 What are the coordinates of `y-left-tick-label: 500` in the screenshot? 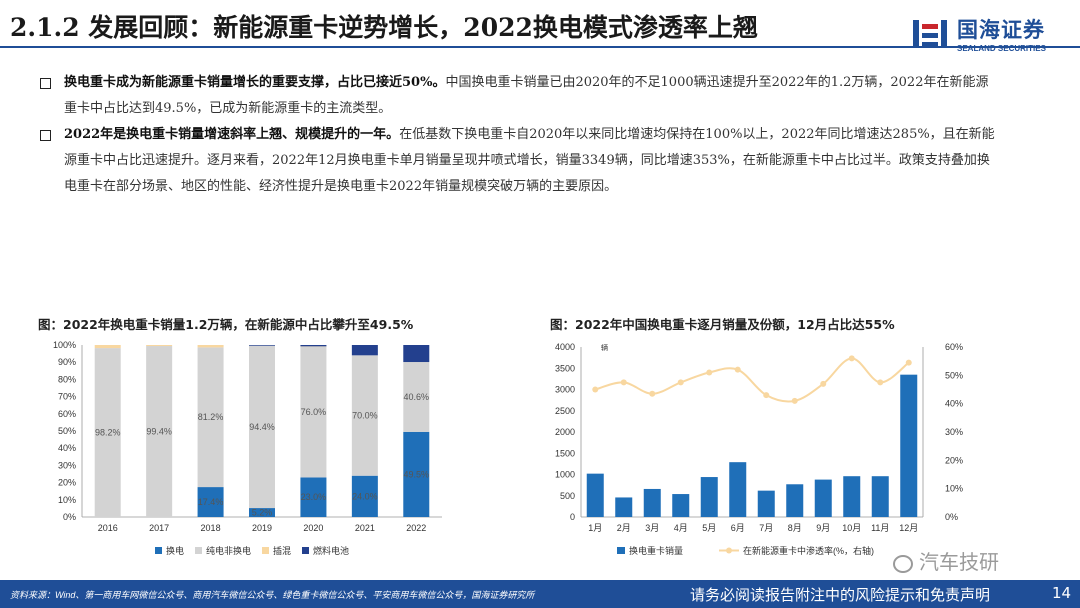 It's located at (567, 496).